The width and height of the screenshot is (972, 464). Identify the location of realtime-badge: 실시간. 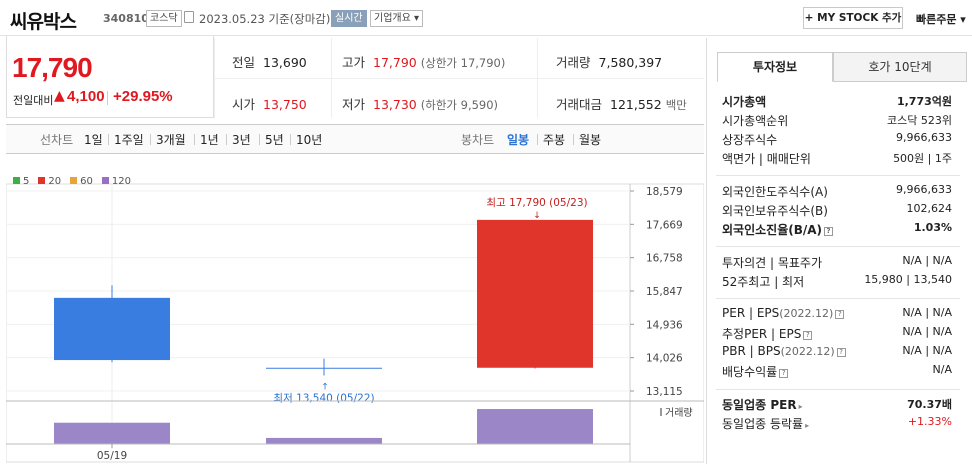
(349, 18).